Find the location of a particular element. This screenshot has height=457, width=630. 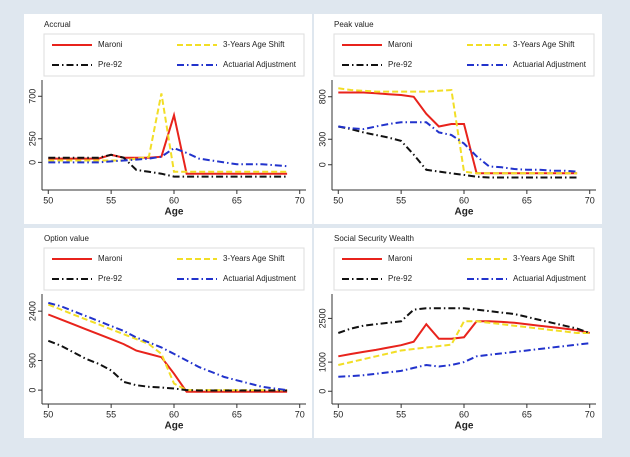

panel-title: Option value is located at coordinates (66, 238).